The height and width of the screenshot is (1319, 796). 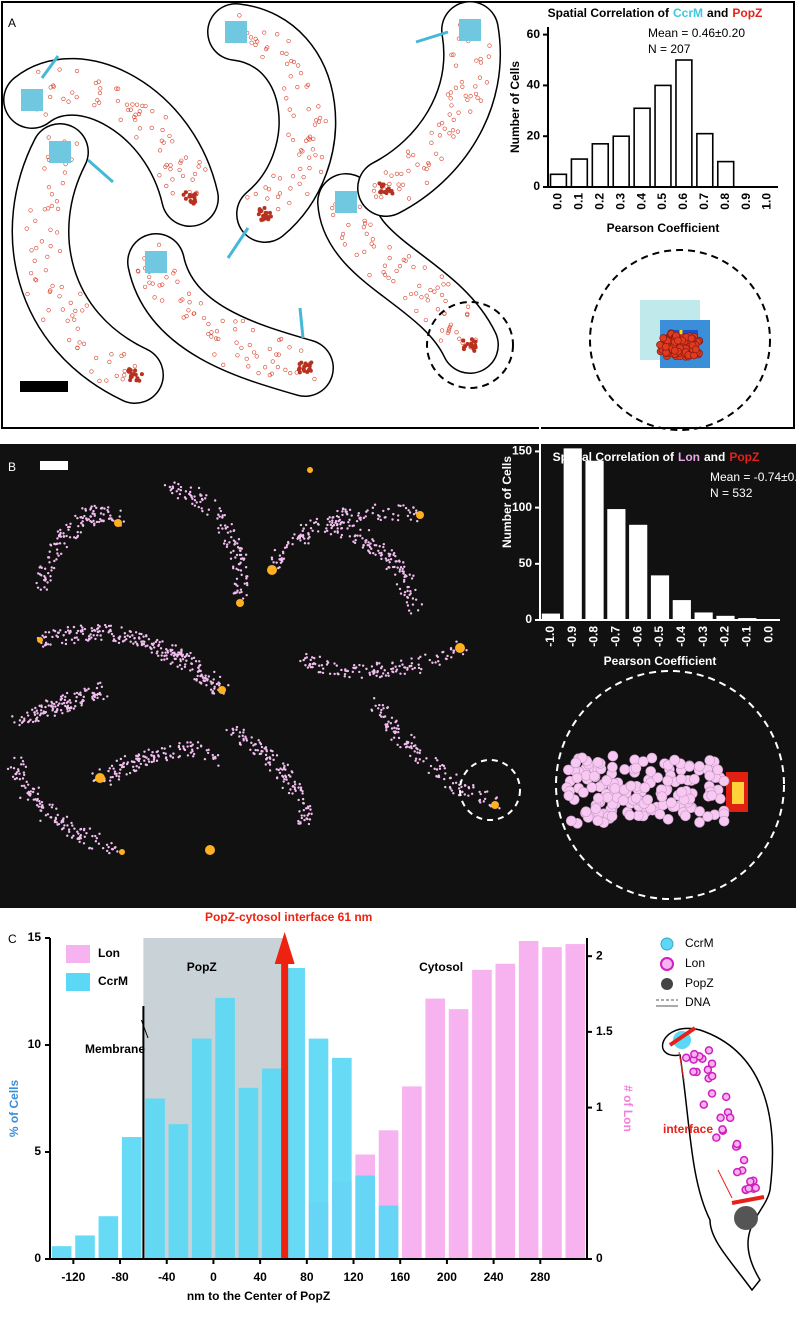 I want to click on x-tick-label: 1.0, so click(x=767, y=201).